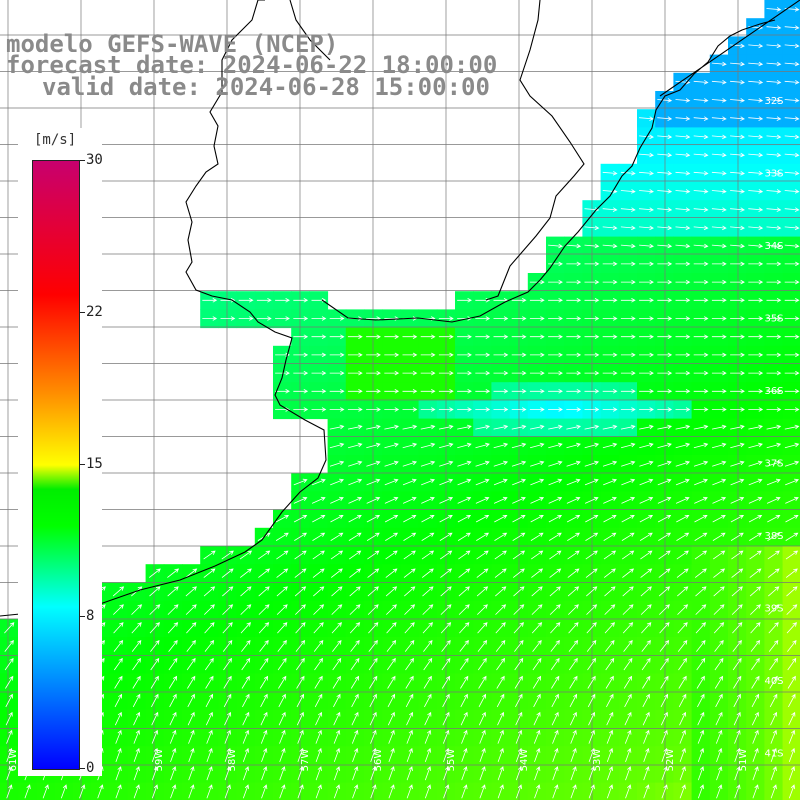  I want to click on longitude-label: 52W, so click(670, 760).